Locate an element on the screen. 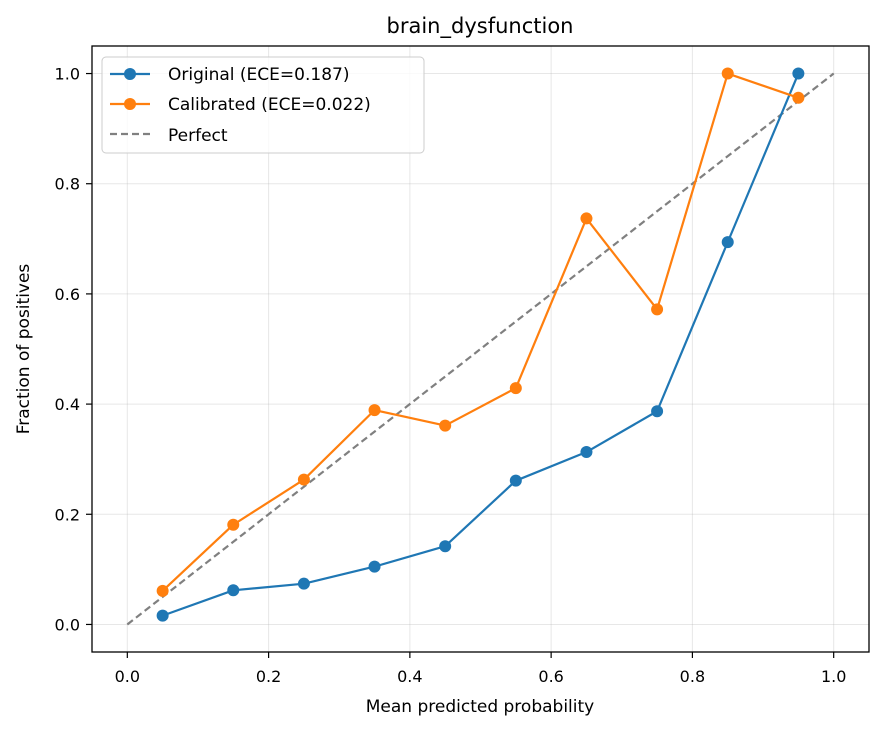  x-tick-label: 0.6 is located at coordinates (550, 676).